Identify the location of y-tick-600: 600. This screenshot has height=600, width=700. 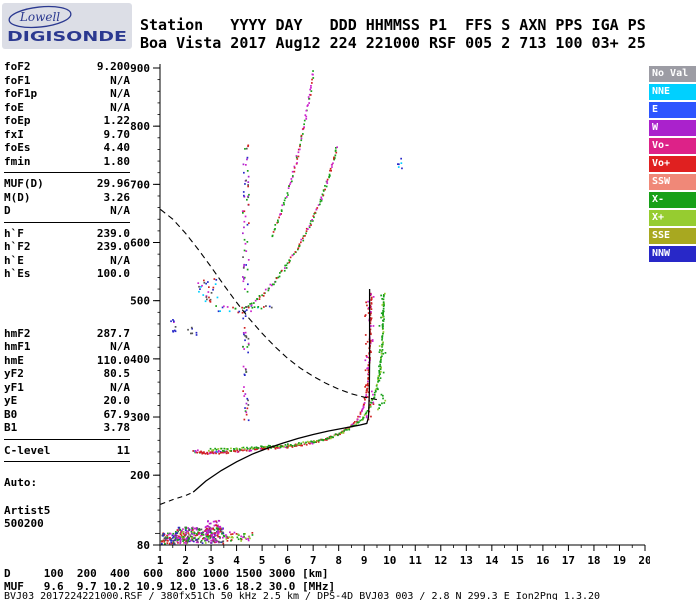
(140, 243).